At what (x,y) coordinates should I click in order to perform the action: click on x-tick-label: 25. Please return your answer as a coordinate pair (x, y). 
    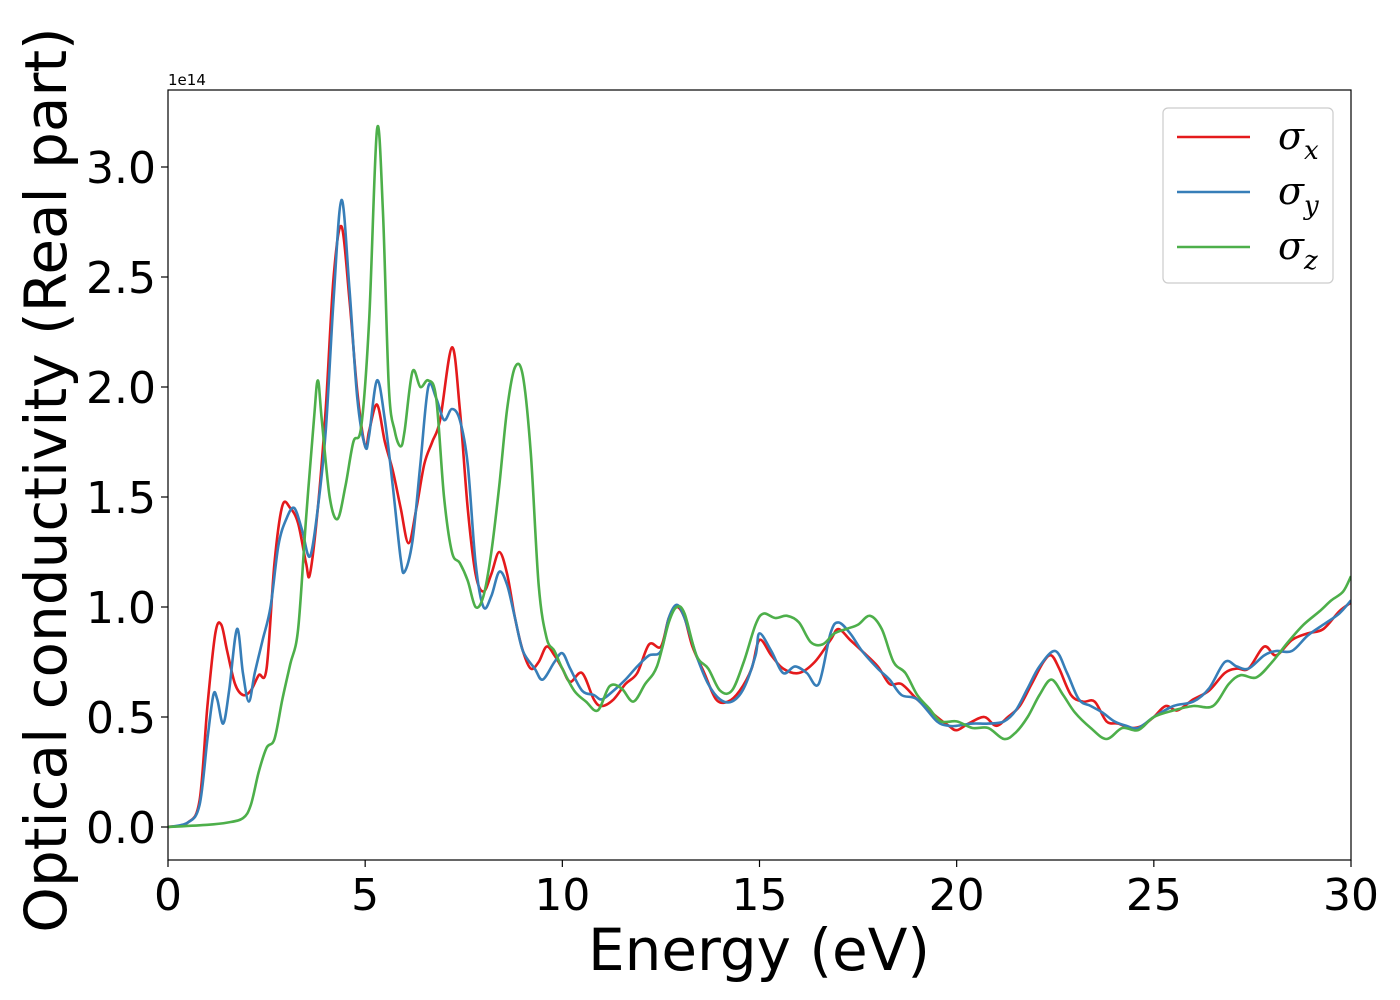
    Looking at the image, I should click on (1154, 895).